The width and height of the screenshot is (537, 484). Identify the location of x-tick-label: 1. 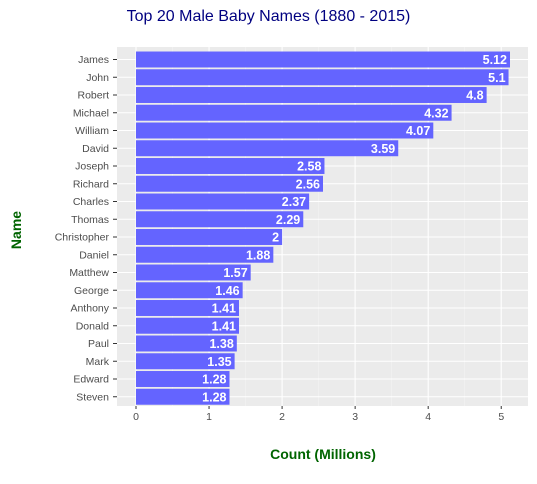
(209, 417).